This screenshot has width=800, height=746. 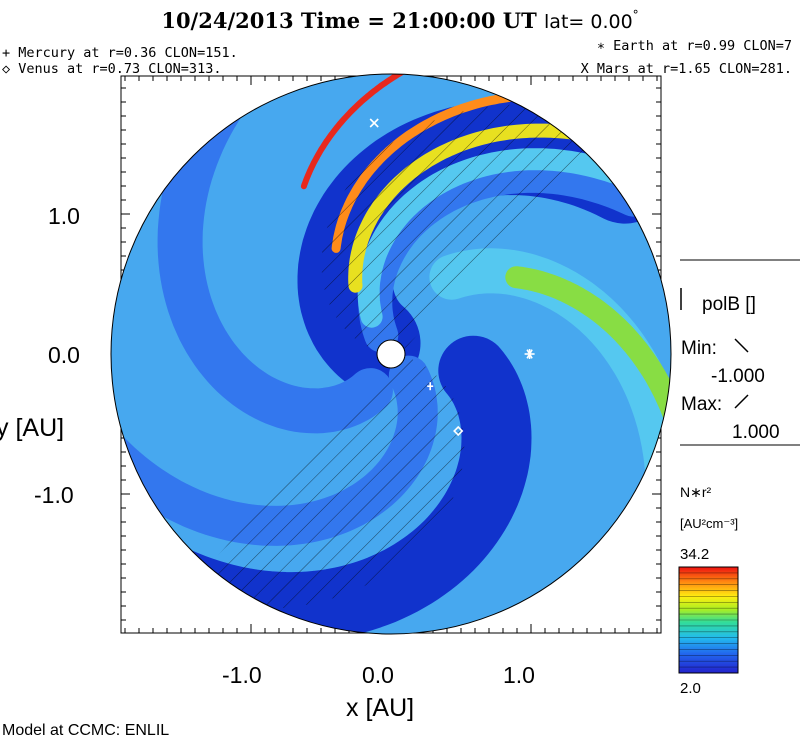 I want to click on title-time: Time = 21:00:00 UT, so click(x=418, y=20).